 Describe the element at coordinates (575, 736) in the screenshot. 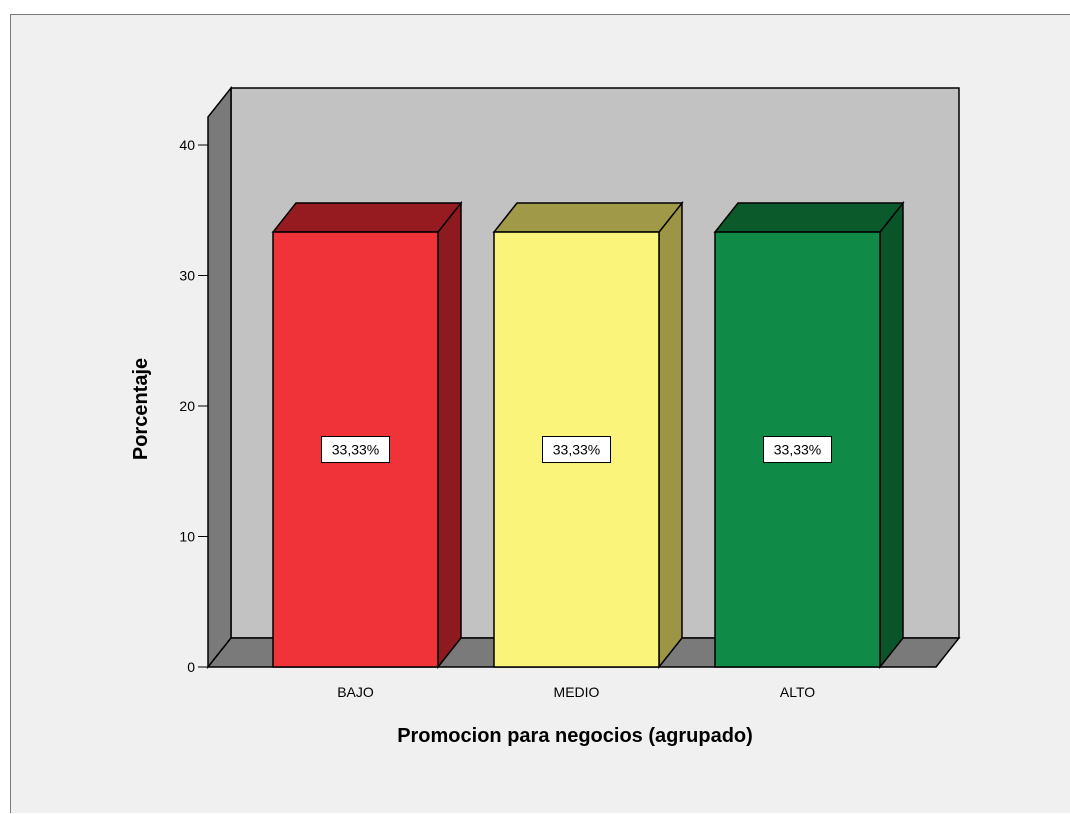

I see `x-axis-title: Promocion para negocios (agrupado)` at that location.